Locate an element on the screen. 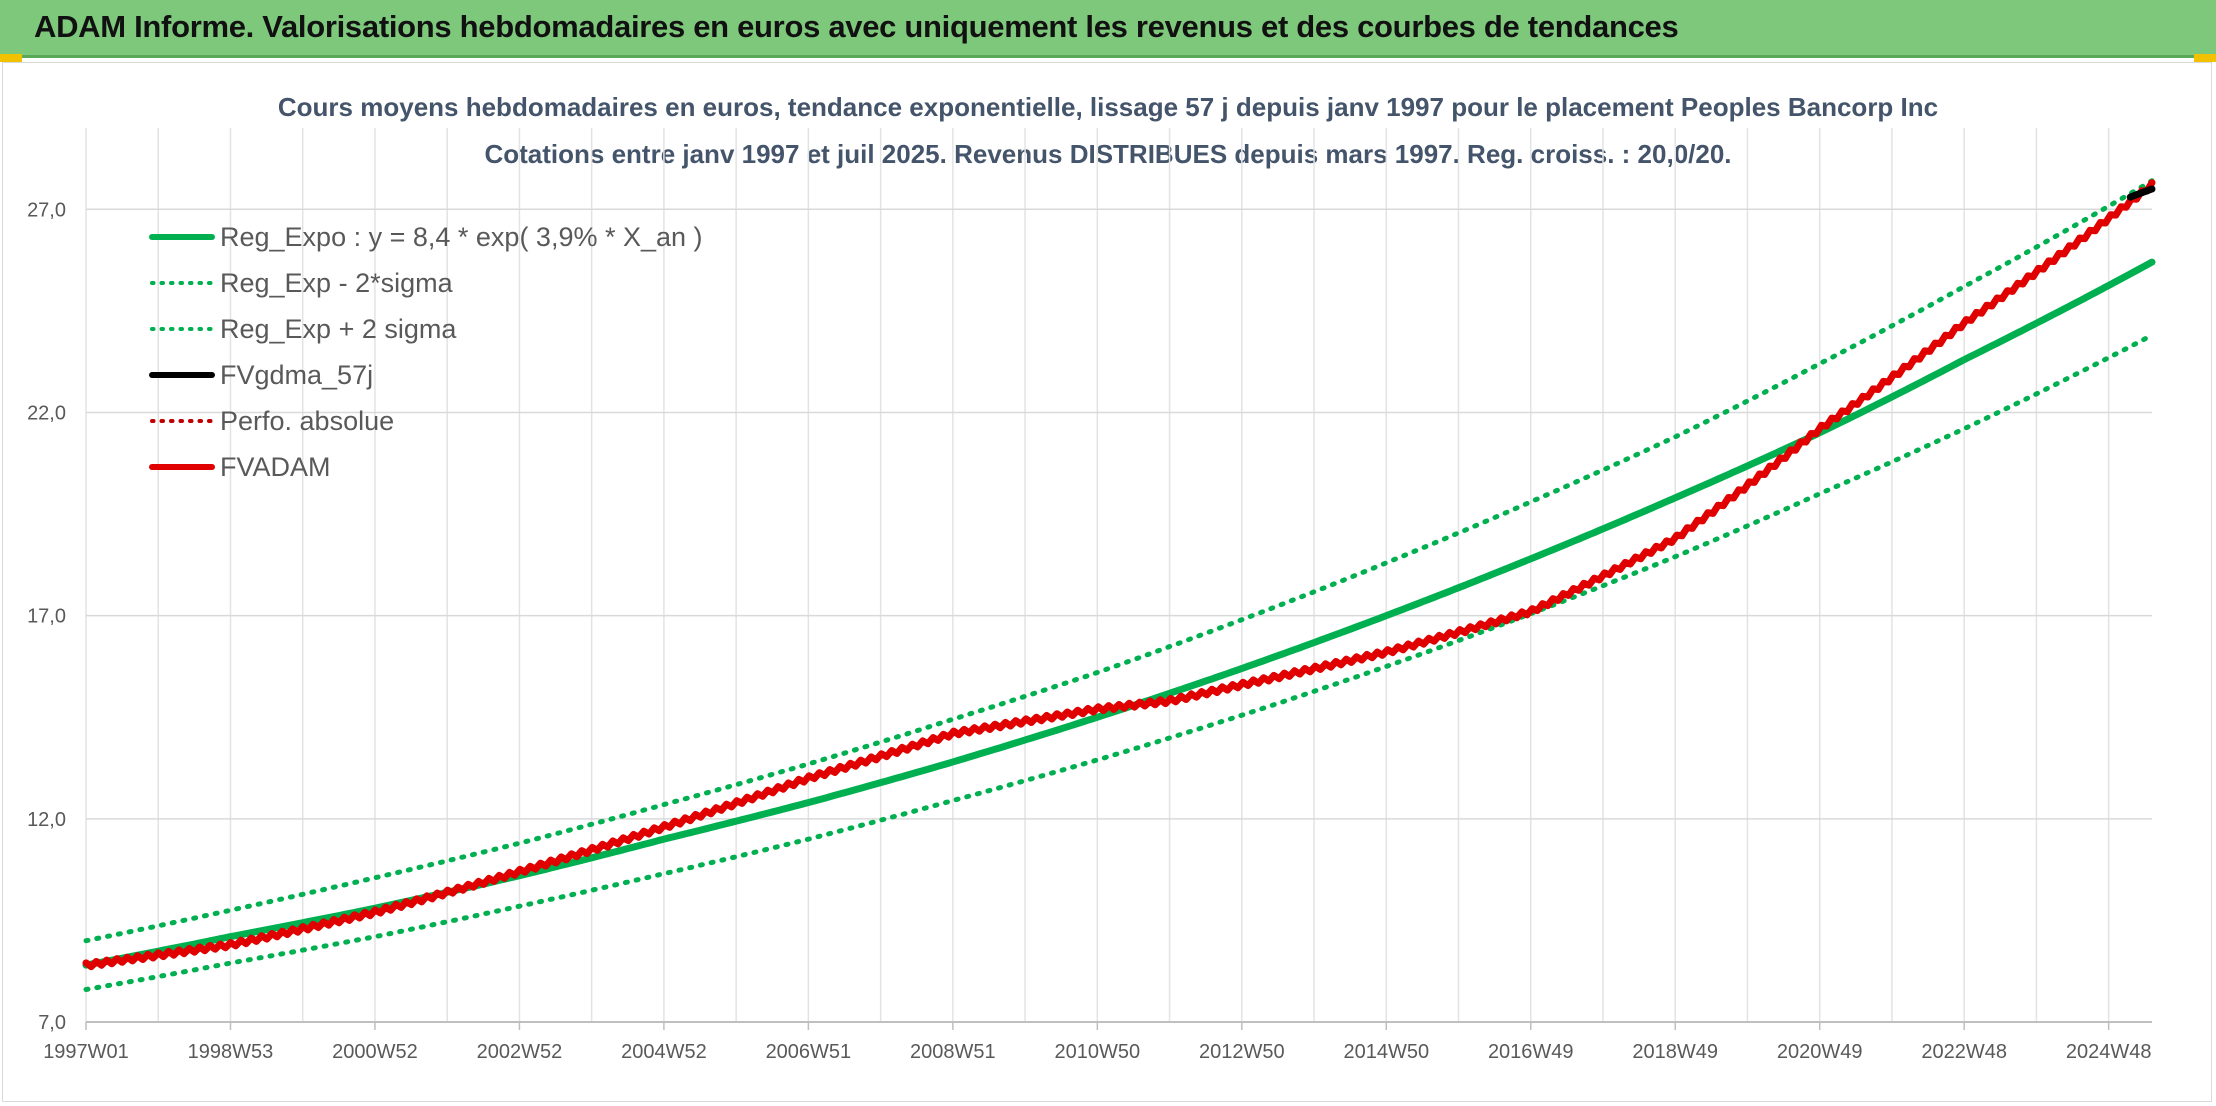 The height and width of the screenshot is (1106, 2216). x-tick-label: 1997W01 is located at coordinates (86, 1052).